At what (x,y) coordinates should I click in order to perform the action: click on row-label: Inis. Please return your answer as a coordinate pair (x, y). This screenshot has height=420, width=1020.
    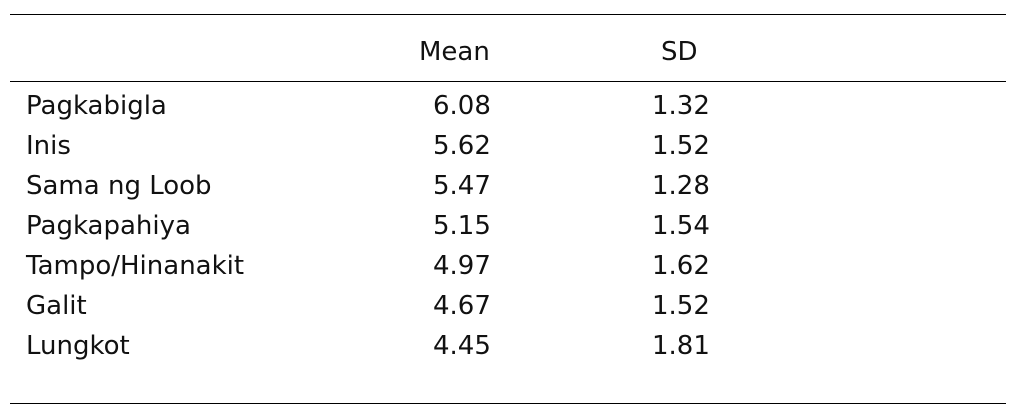
    Looking at the image, I should click on (48, 146).